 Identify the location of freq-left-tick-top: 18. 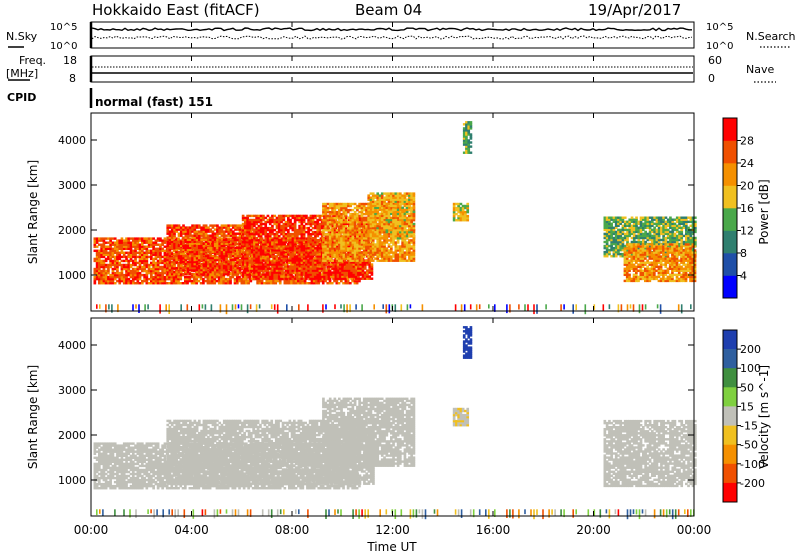
(70, 60).